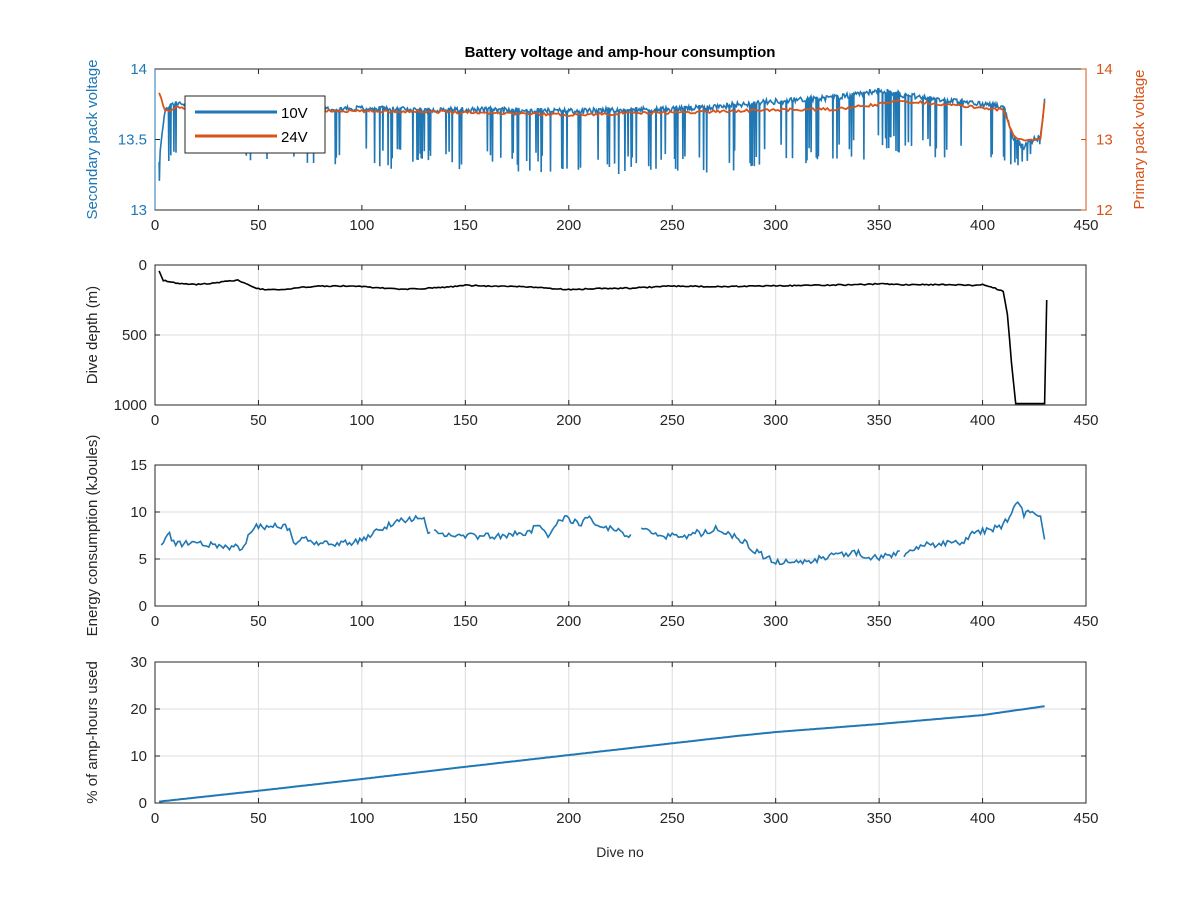 This screenshot has height=900, width=1200. Describe the element at coordinates (294, 137) in the screenshot. I see `legend-label-24V: 24V` at that location.